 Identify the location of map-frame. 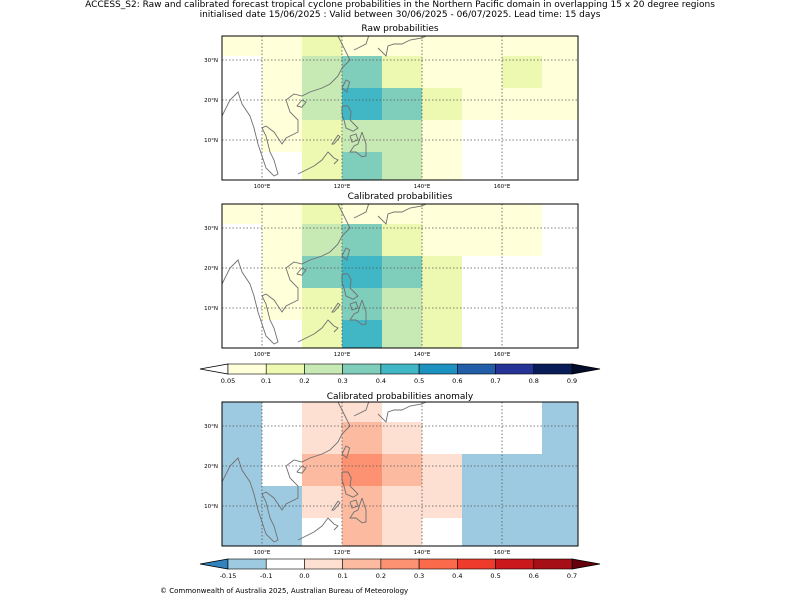
(400, 474).